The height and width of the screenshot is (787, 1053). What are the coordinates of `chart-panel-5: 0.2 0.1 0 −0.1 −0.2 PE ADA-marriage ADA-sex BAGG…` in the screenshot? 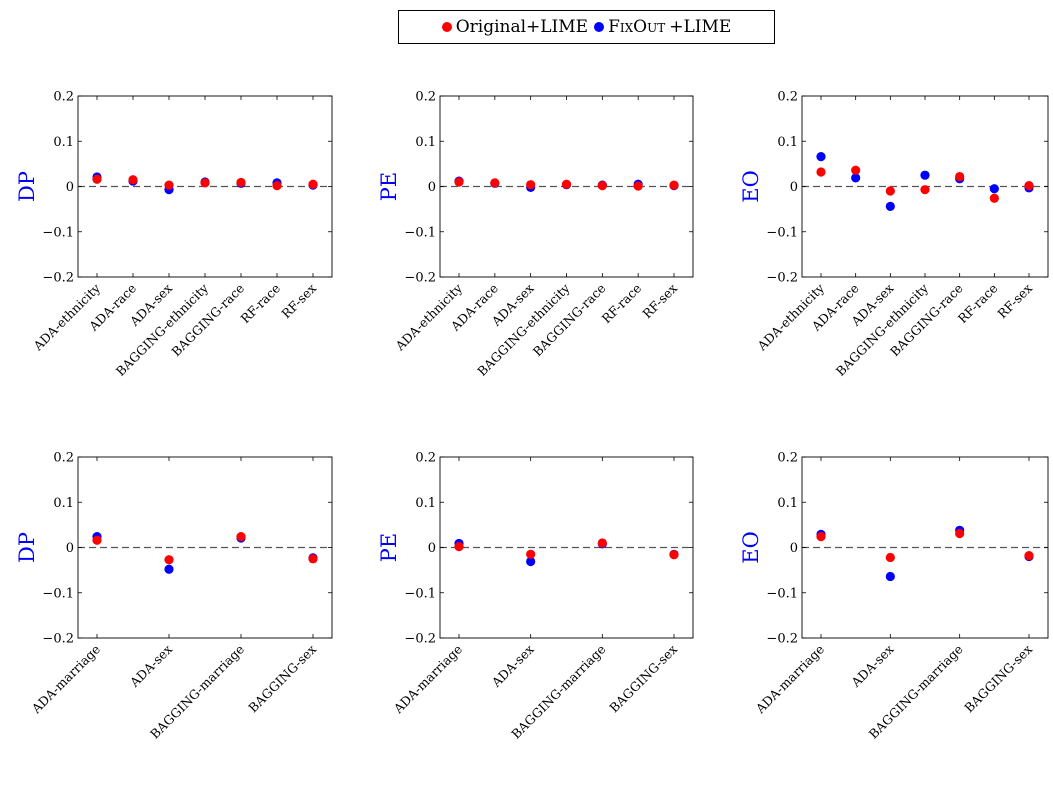 It's located at (535, 596).